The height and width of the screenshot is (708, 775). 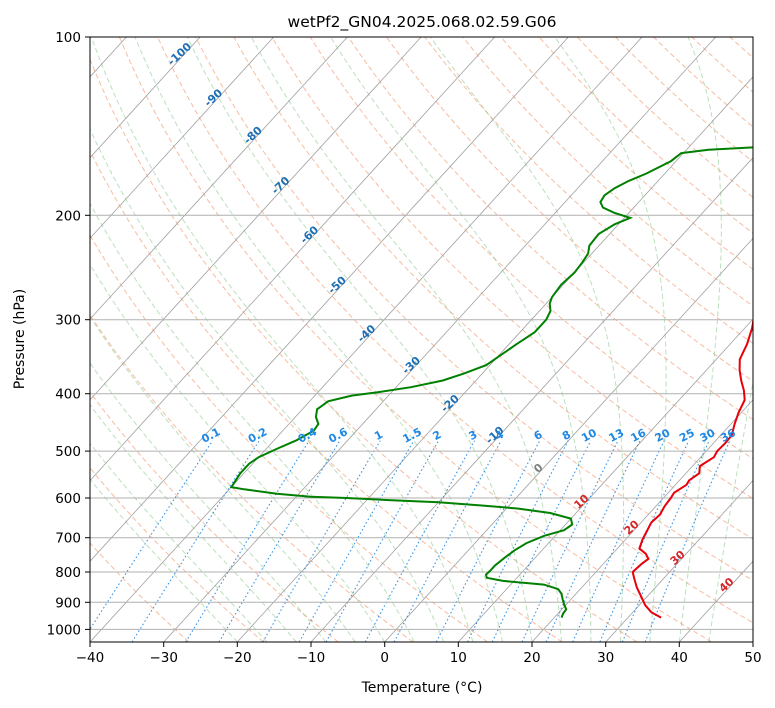 I want to click on isotherm-label-warm: 40, so click(x=727, y=585).